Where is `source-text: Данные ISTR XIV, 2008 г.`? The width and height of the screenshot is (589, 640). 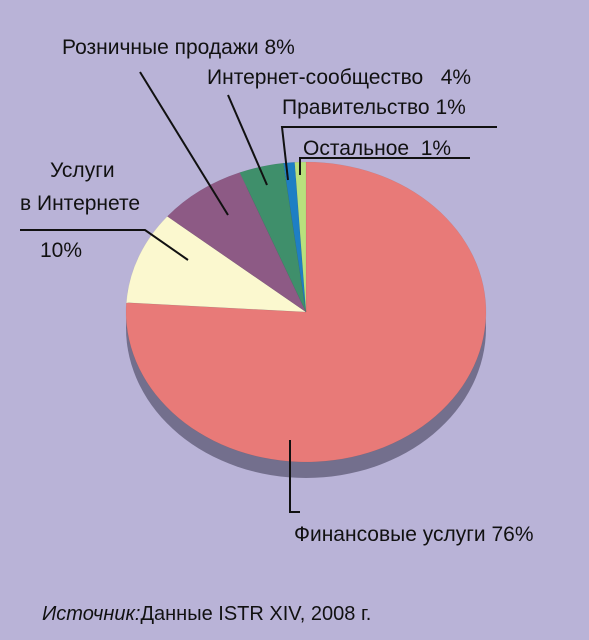 source-text: Данные ISTR XIV, 2008 г. is located at coordinates (256, 614).